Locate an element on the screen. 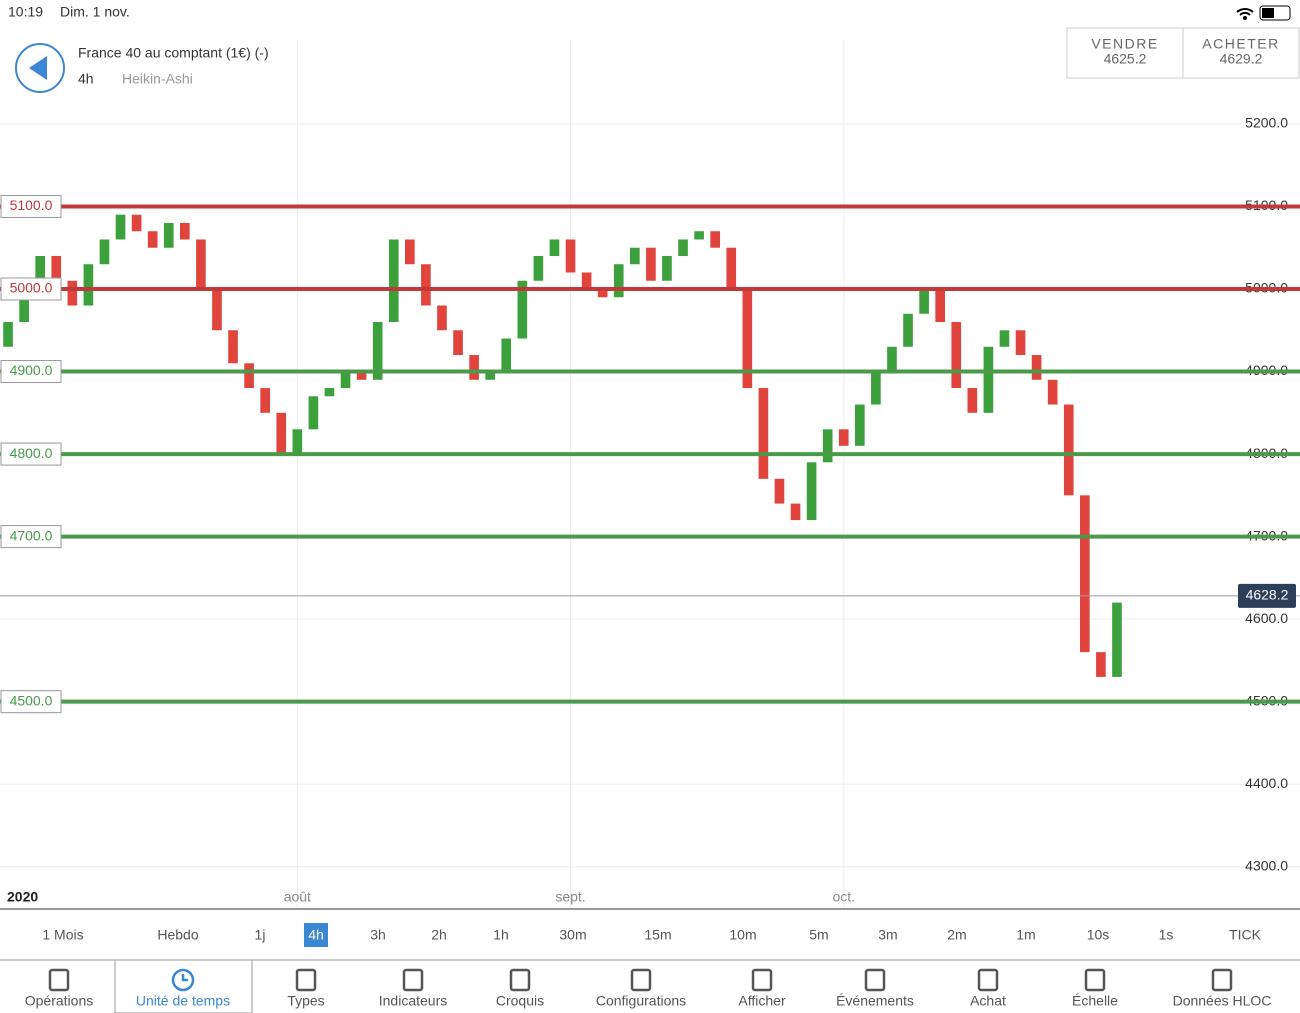 The width and height of the screenshot is (1300, 1013). timeframe-option: 2h is located at coordinates (439, 935).